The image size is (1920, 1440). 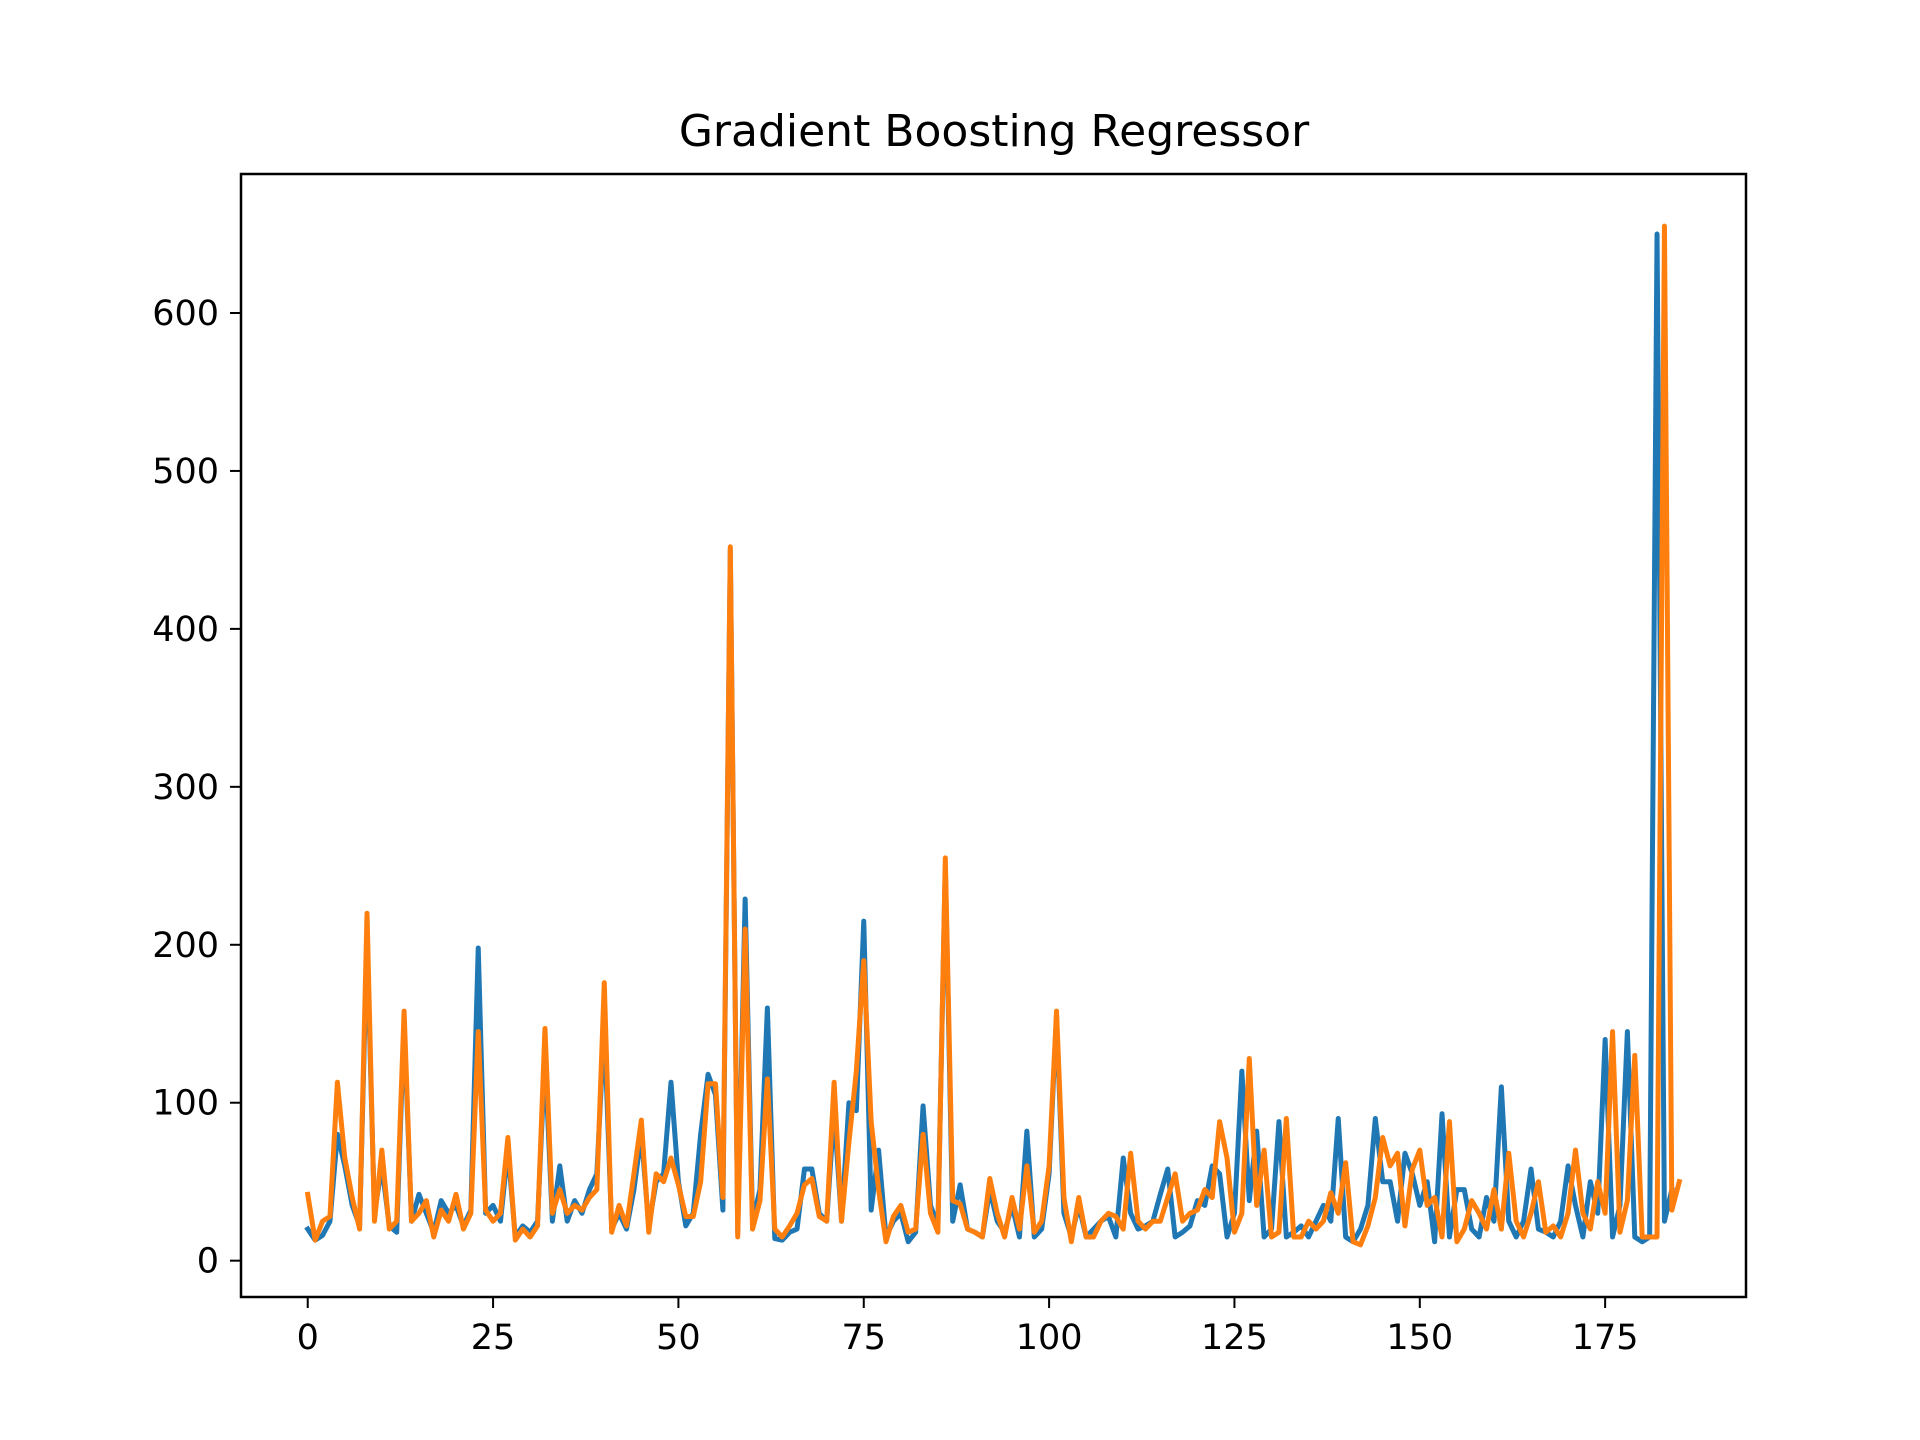 I want to click on x-tick-label: 125, so click(x=1234, y=1338).